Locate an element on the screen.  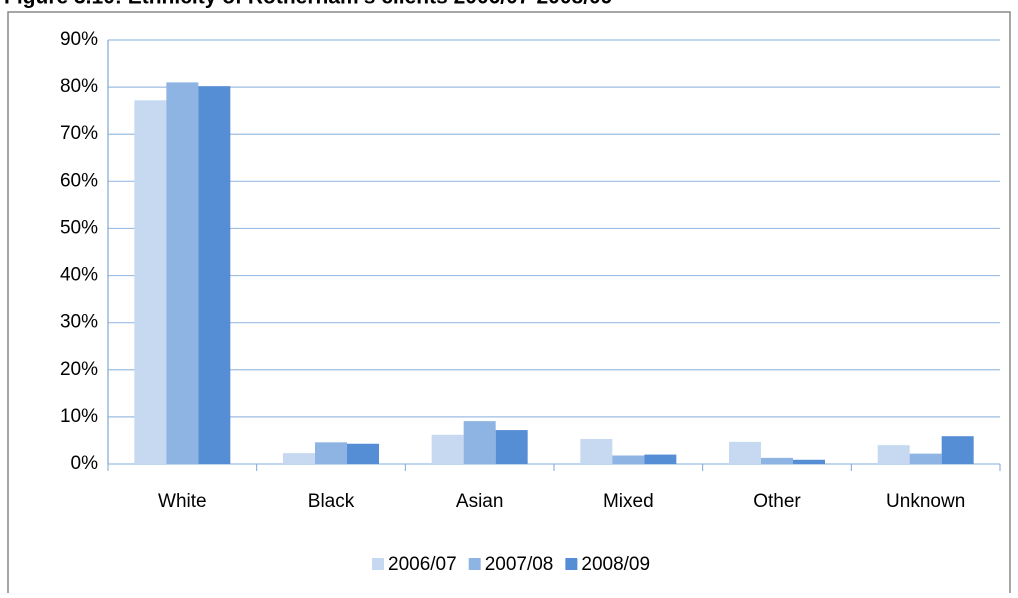
x-tick-label: Unknown is located at coordinates (925, 501).